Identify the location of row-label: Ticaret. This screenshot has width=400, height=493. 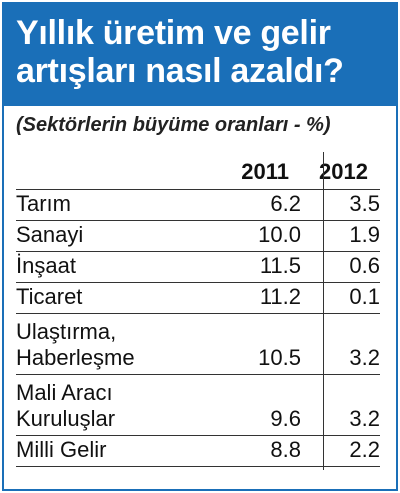
(49, 297).